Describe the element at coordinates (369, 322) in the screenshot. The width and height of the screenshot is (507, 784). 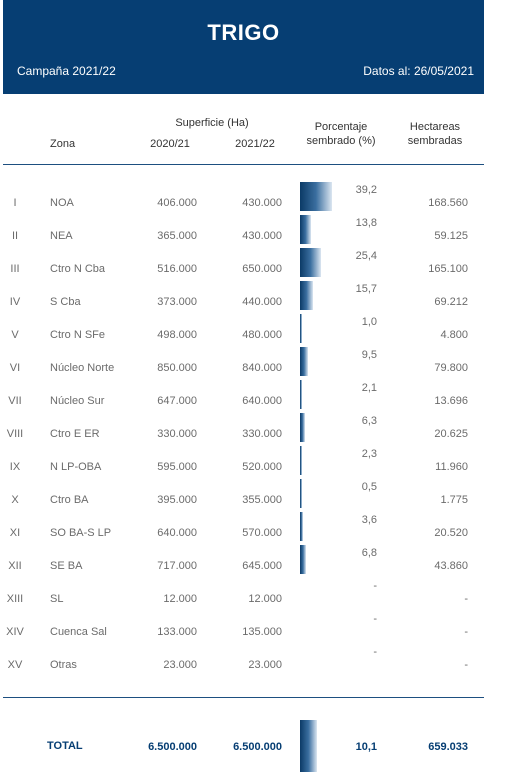
I see `pct-sown: 1,0` at that location.